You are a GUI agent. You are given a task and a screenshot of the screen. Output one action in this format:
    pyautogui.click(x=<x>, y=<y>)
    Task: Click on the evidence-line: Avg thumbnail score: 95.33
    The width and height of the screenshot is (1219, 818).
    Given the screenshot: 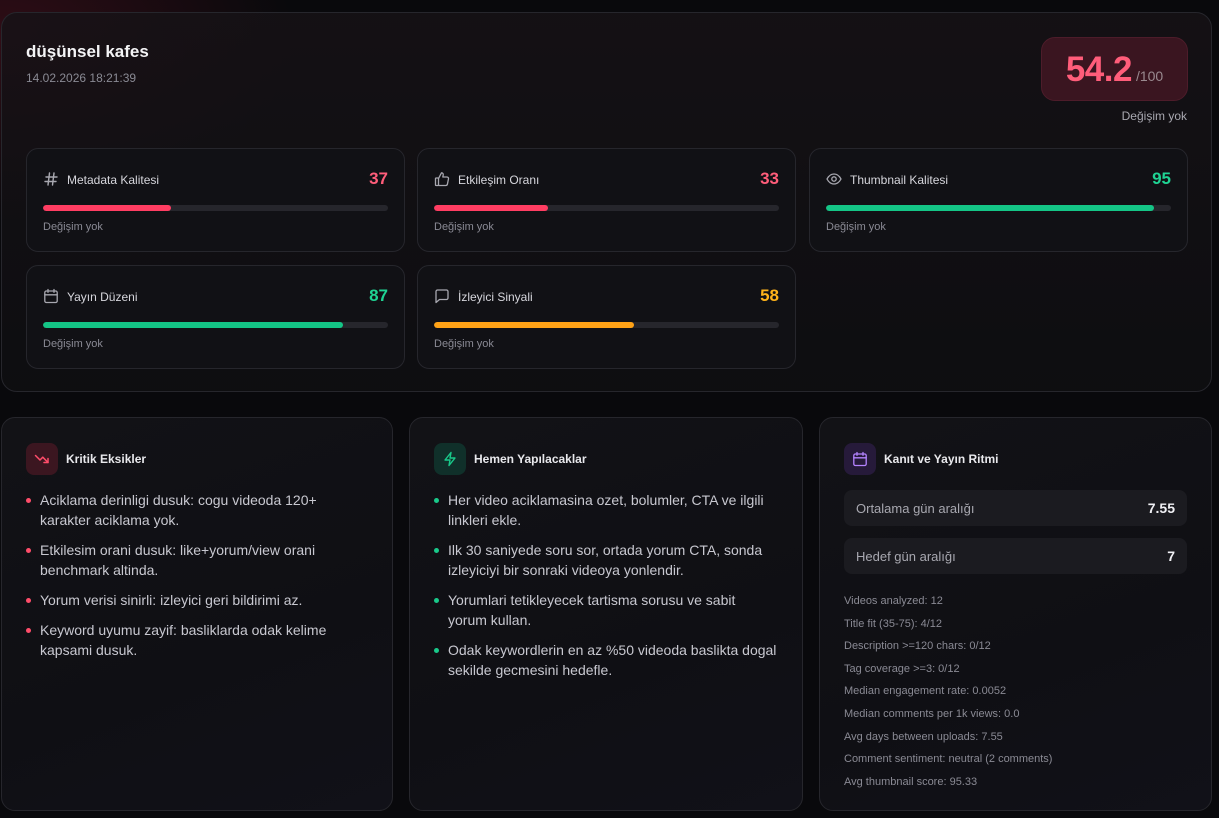 What is the action you would take?
    pyautogui.click(x=911, y=781)
    